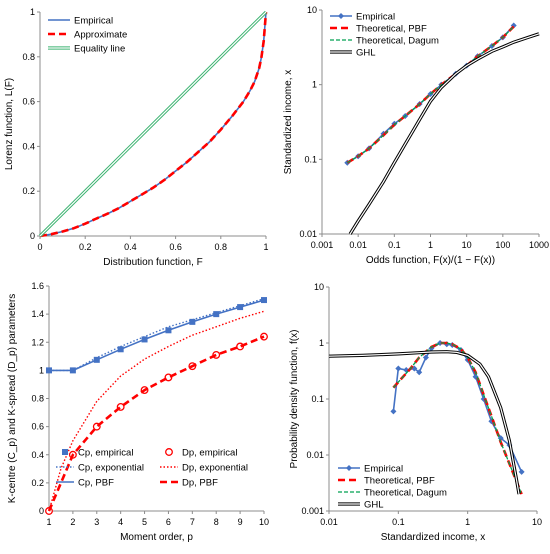 This screenshot has height=554, width=550. What do you see at coordinates (457, 407) in the screenshot?
I see `series-empirical-line` at bounding box center [457, 407].